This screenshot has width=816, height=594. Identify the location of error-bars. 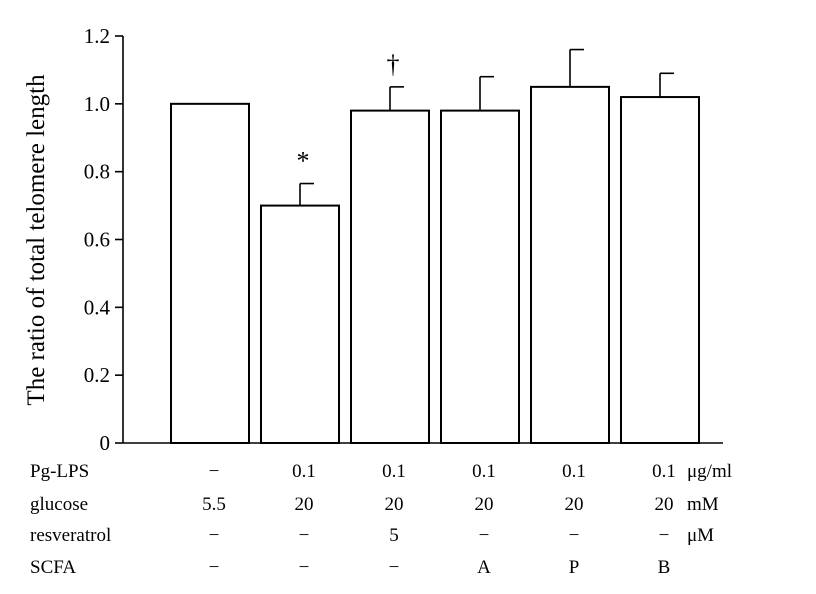
(486, 127).